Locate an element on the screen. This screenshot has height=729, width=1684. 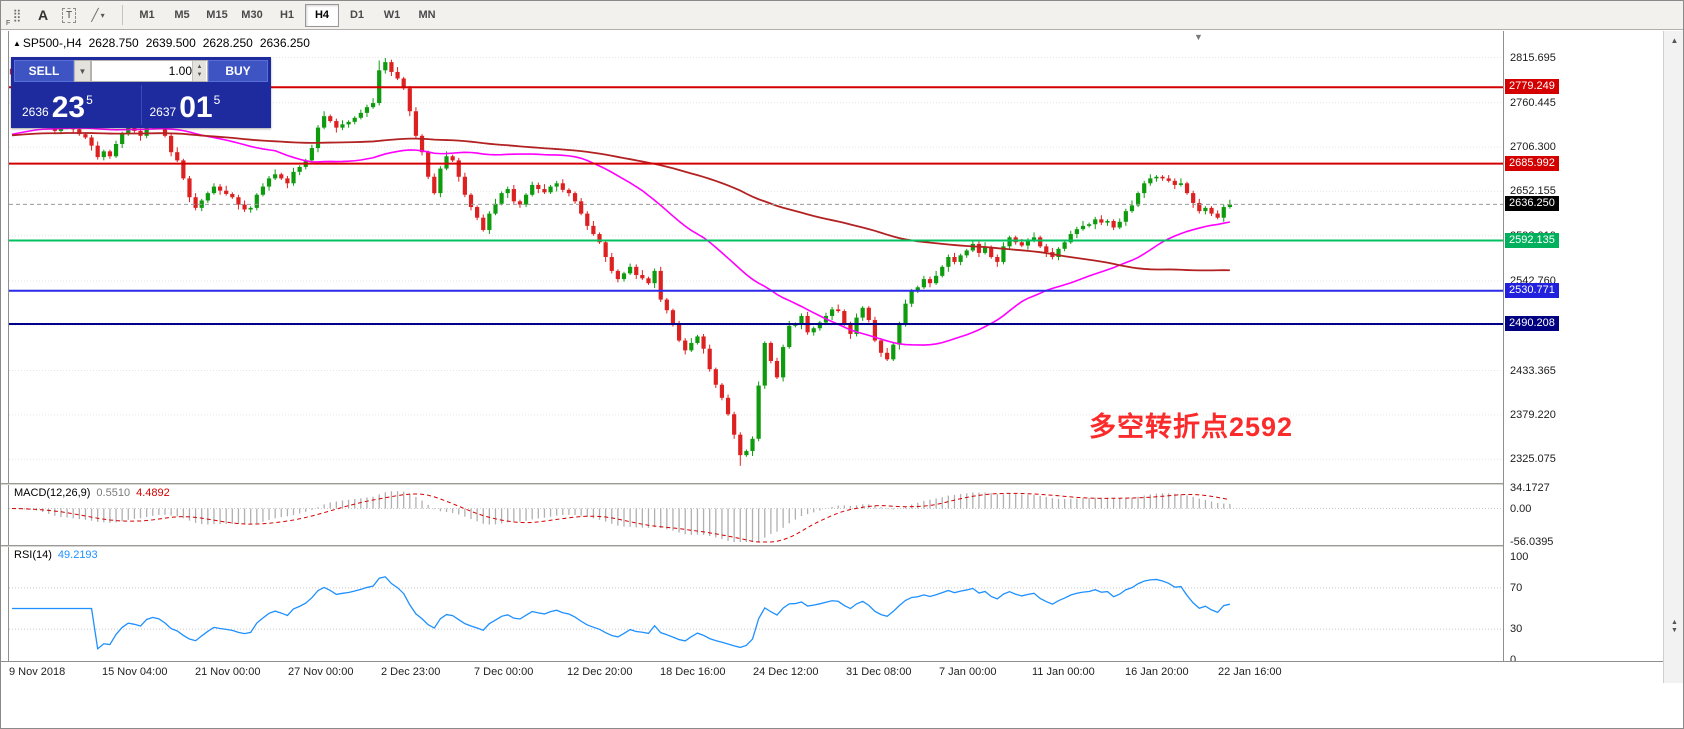
macd-canvas is located at coordinates (756, 515).